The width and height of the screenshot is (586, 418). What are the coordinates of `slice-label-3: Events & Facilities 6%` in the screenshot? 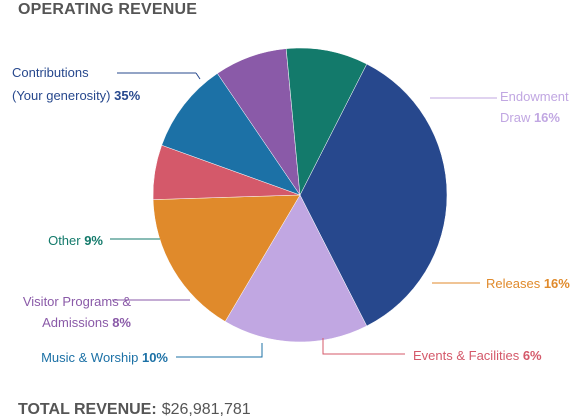 It's located at (477, 355).